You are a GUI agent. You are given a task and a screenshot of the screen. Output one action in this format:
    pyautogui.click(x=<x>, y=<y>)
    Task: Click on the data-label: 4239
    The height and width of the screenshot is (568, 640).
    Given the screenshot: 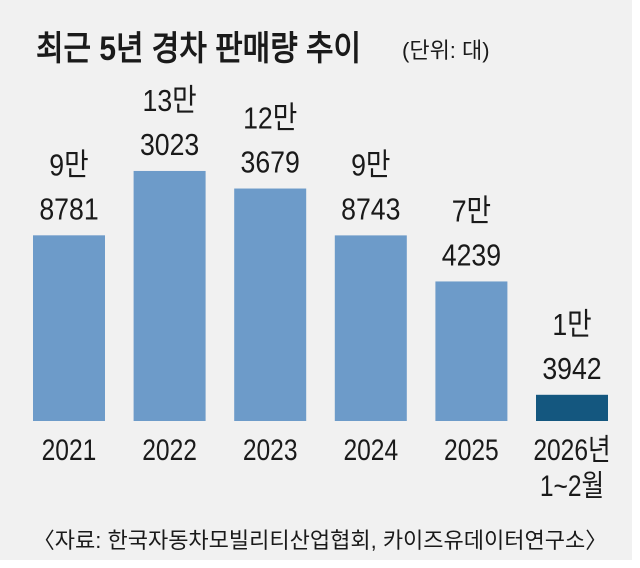 What is the action you would take?
    pyautogui.click(x=471, y=256)
    